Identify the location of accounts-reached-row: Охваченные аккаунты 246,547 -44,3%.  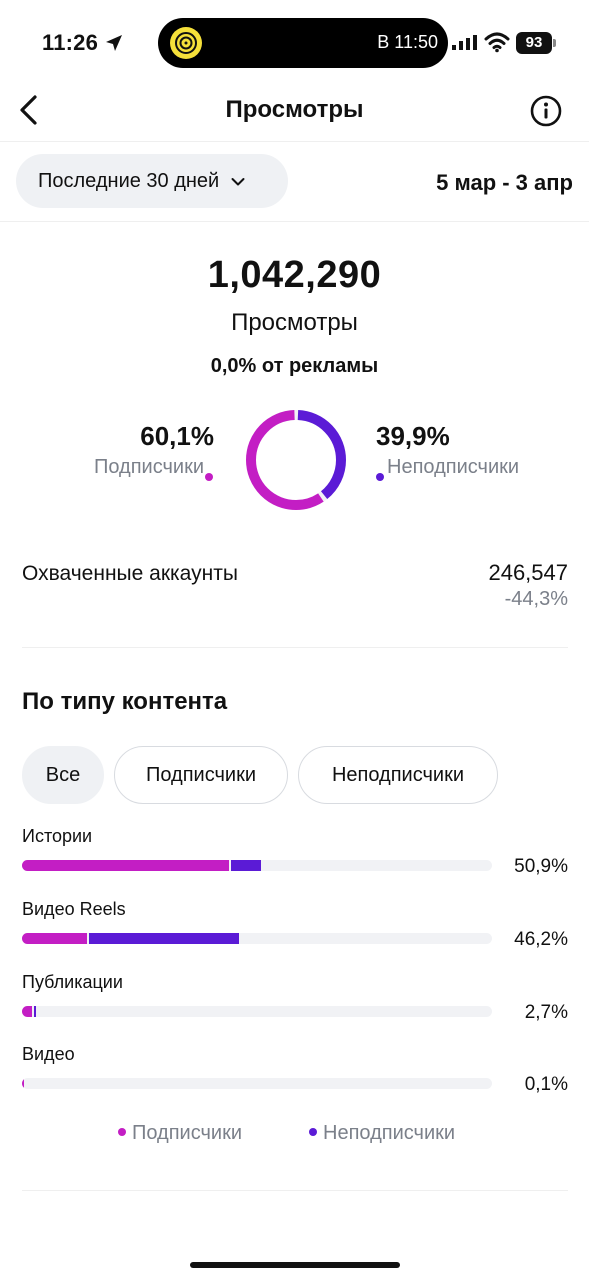
(295, 603).